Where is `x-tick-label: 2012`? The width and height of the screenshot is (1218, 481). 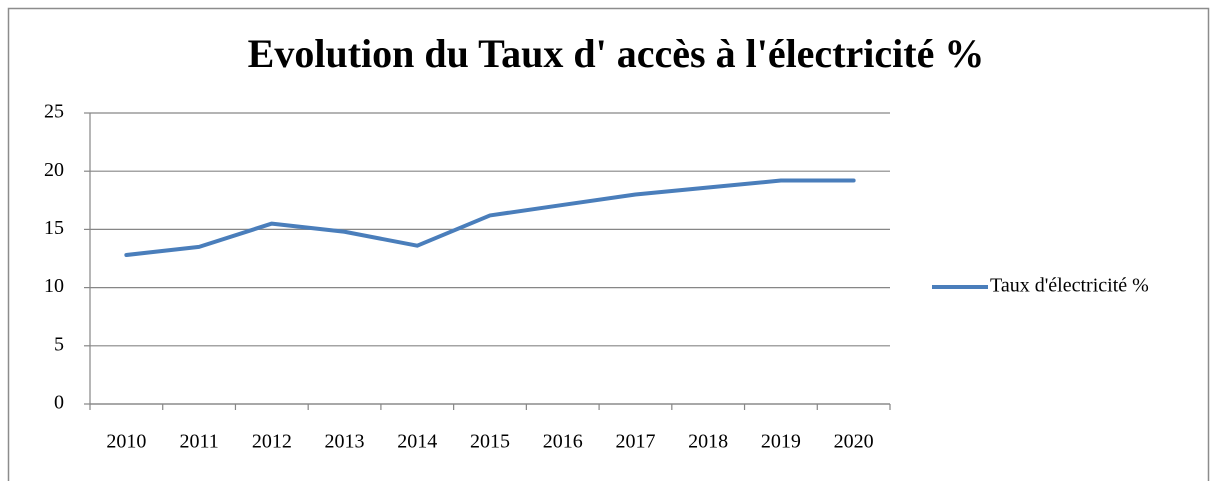
x-tick-label: 2012 is located at coordinates (272, 442).